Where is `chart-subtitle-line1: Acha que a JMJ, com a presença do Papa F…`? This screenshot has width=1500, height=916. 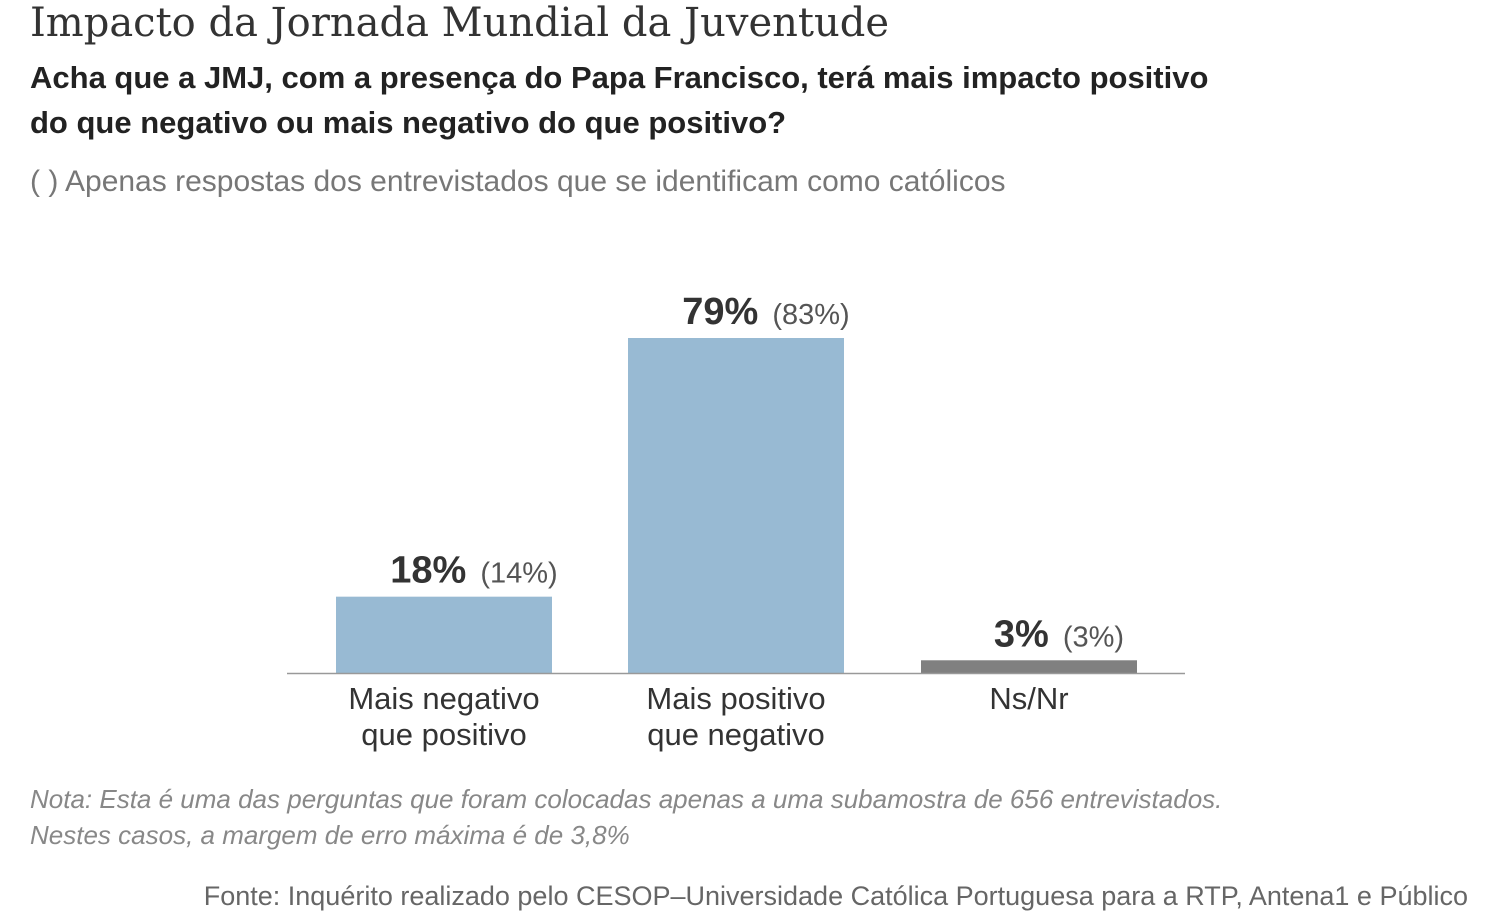 chart-subtitle-line1: Acha que a JMJ, com a presença do Papa F… is located at coordinates (619, 77).